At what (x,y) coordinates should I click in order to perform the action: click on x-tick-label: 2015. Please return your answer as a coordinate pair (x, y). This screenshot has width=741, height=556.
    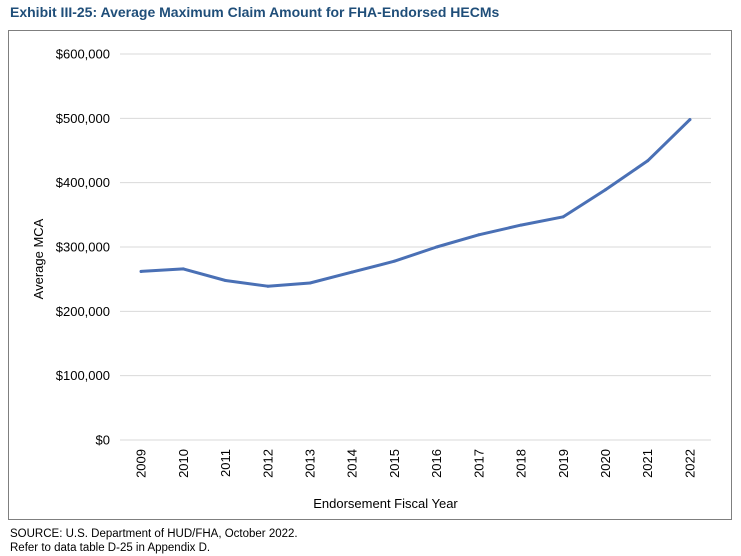
    Looking at the image, I should click on (394, 463).